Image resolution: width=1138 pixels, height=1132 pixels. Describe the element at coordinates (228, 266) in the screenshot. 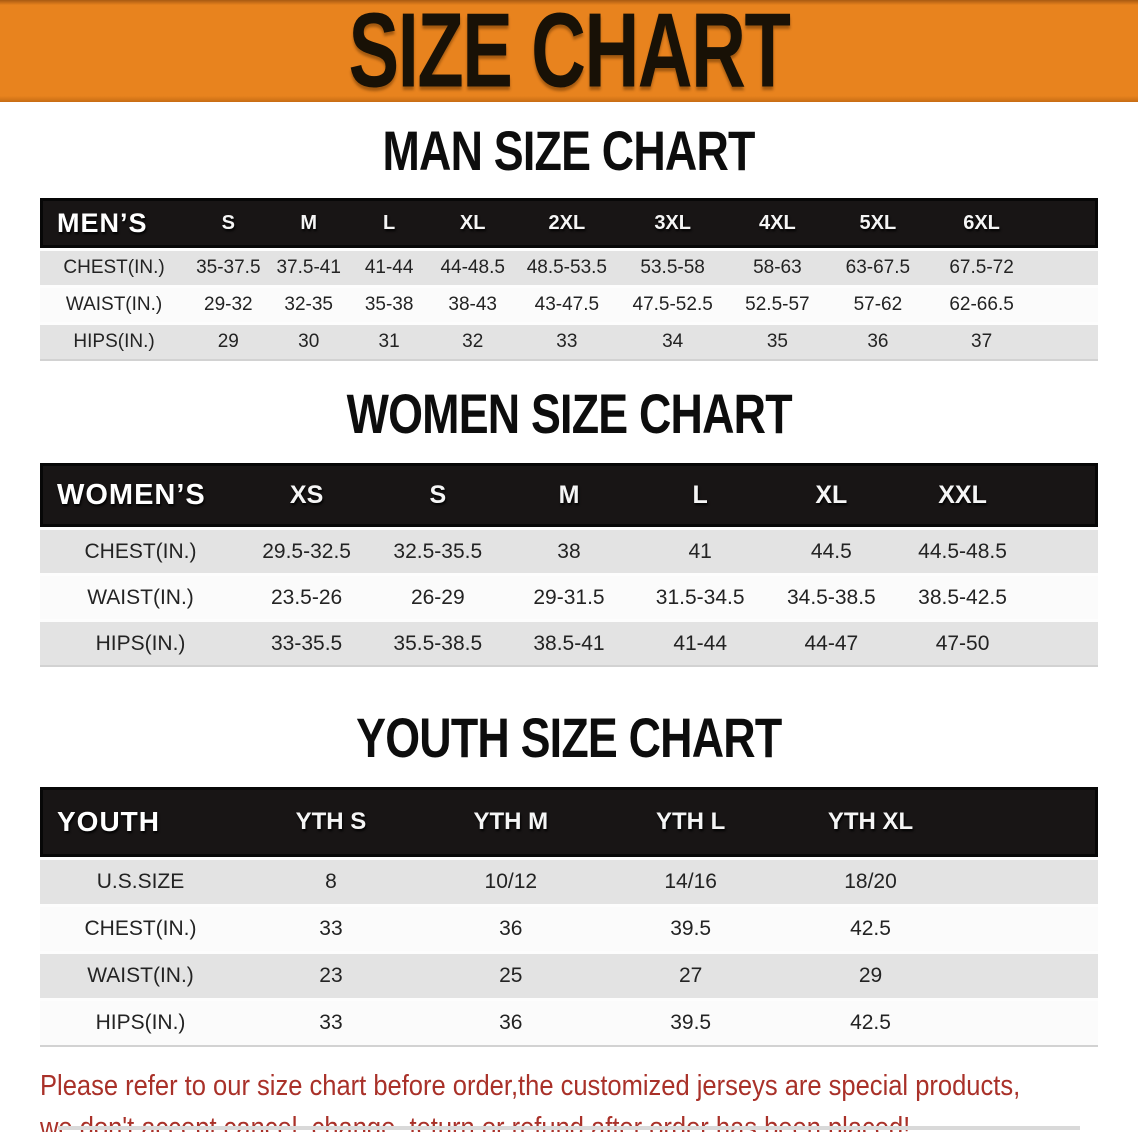

I see `size-value: 35-37.5` at that location.